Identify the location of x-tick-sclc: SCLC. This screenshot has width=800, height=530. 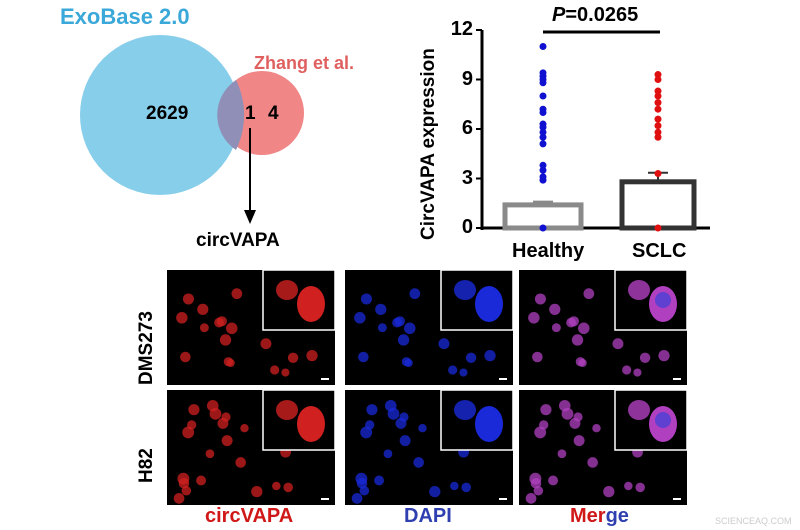
(659, 251).